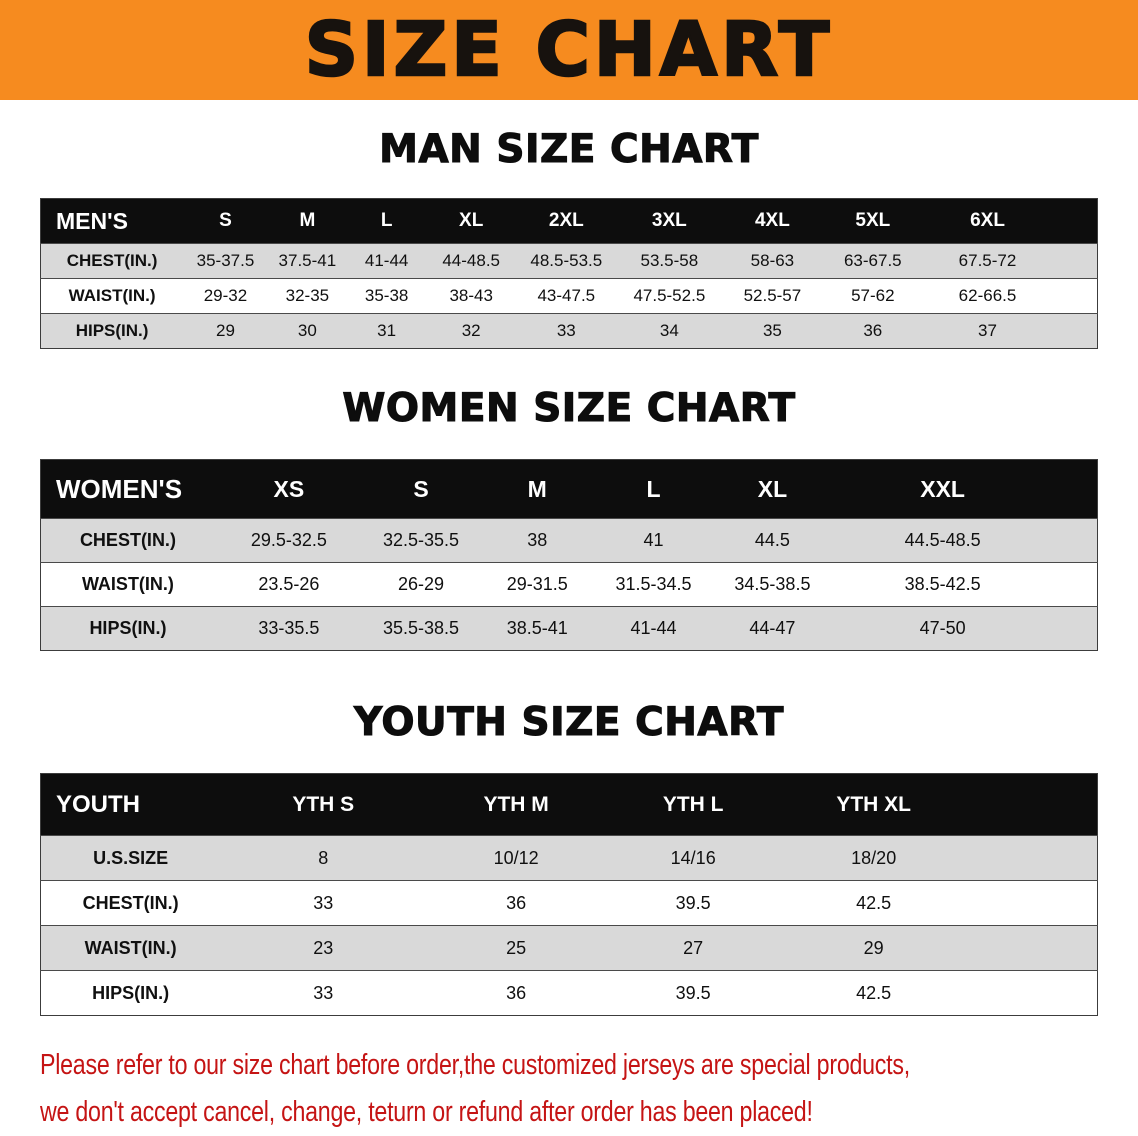  What do you see at coordinates (693, 804) in the screenshot?
I see `size-column-header: YTH L` at bounding box center [693, 804].